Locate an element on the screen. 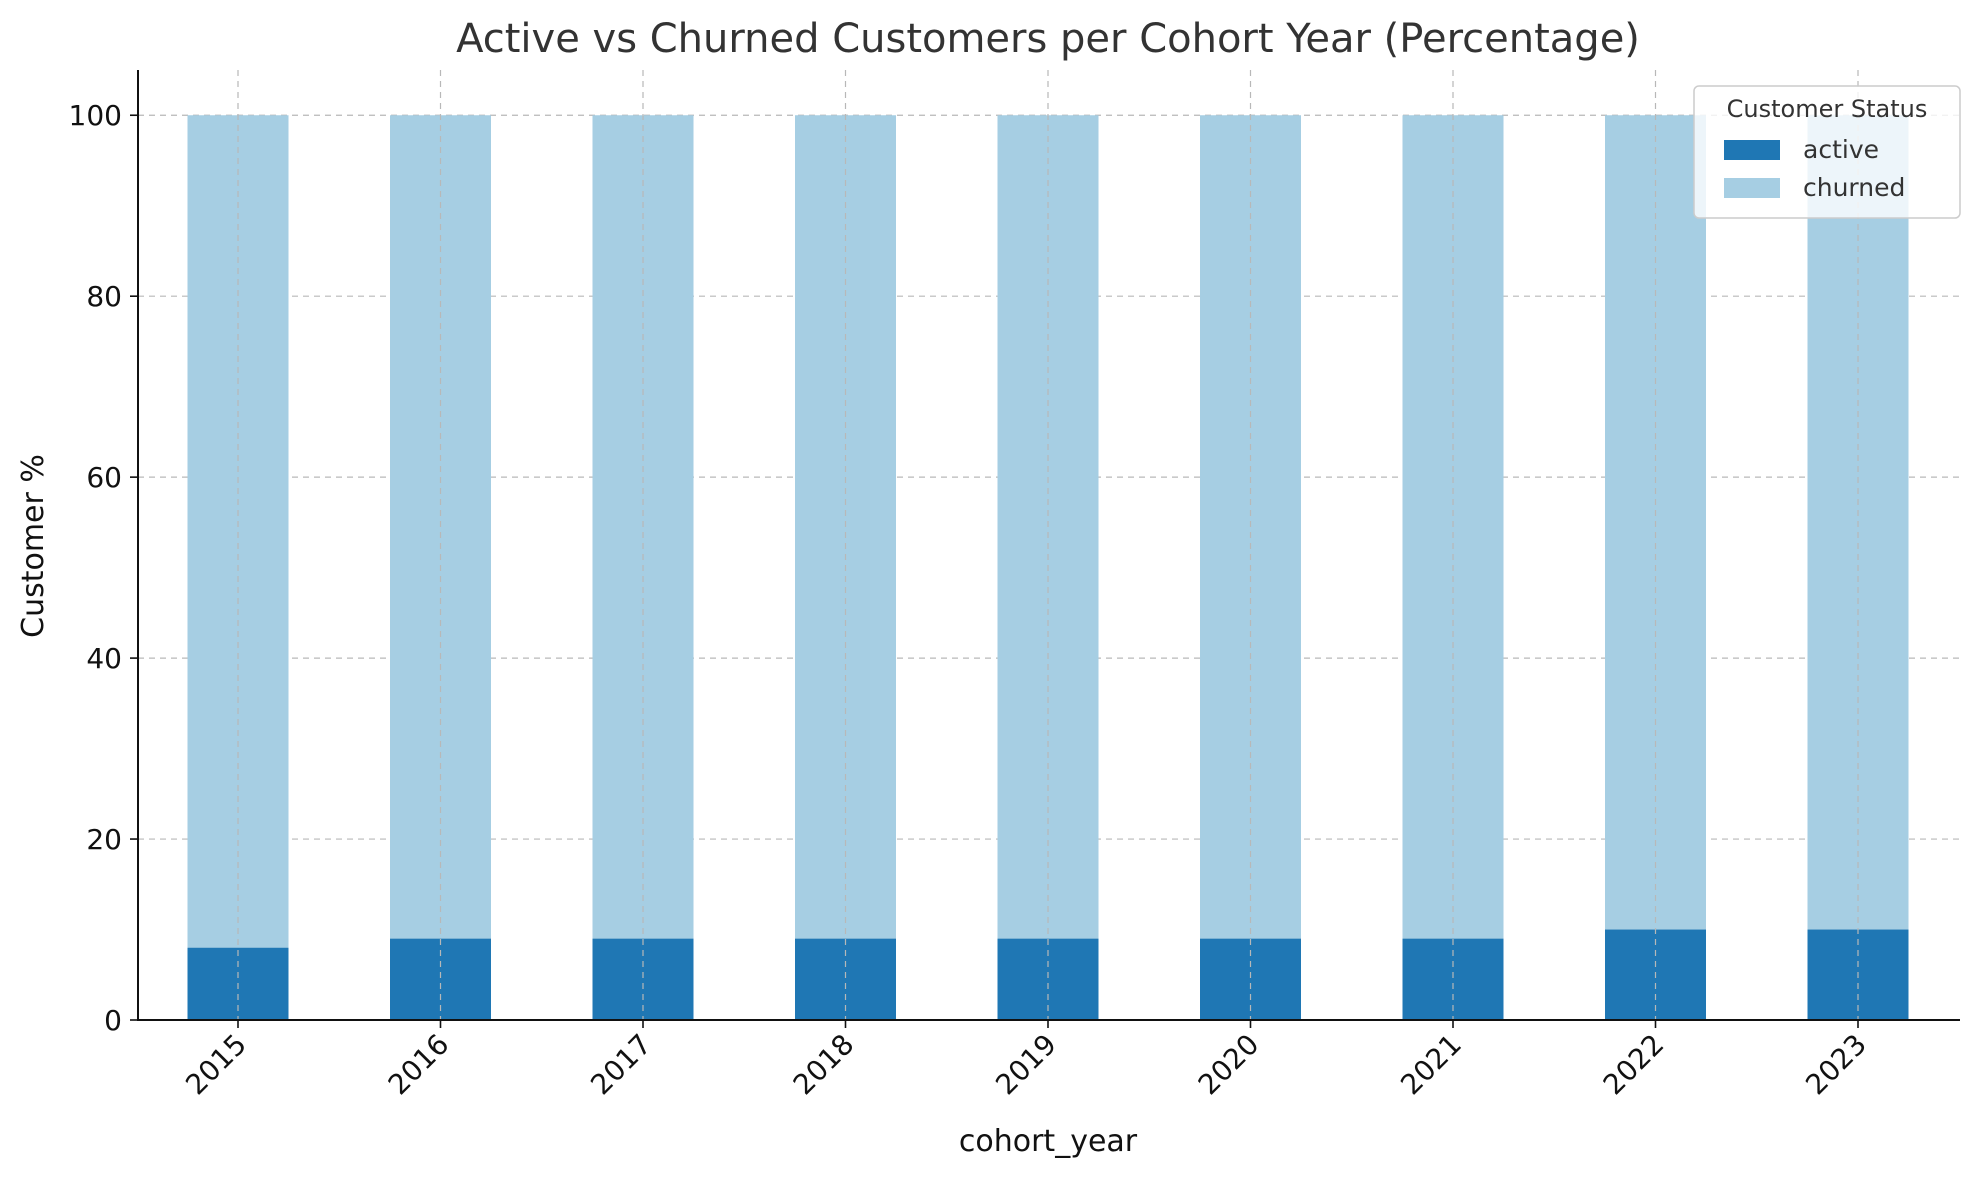 This screenshot has width=1979, height=1180. legend: Customer Status active churned is located at coordinates (1827, 152).